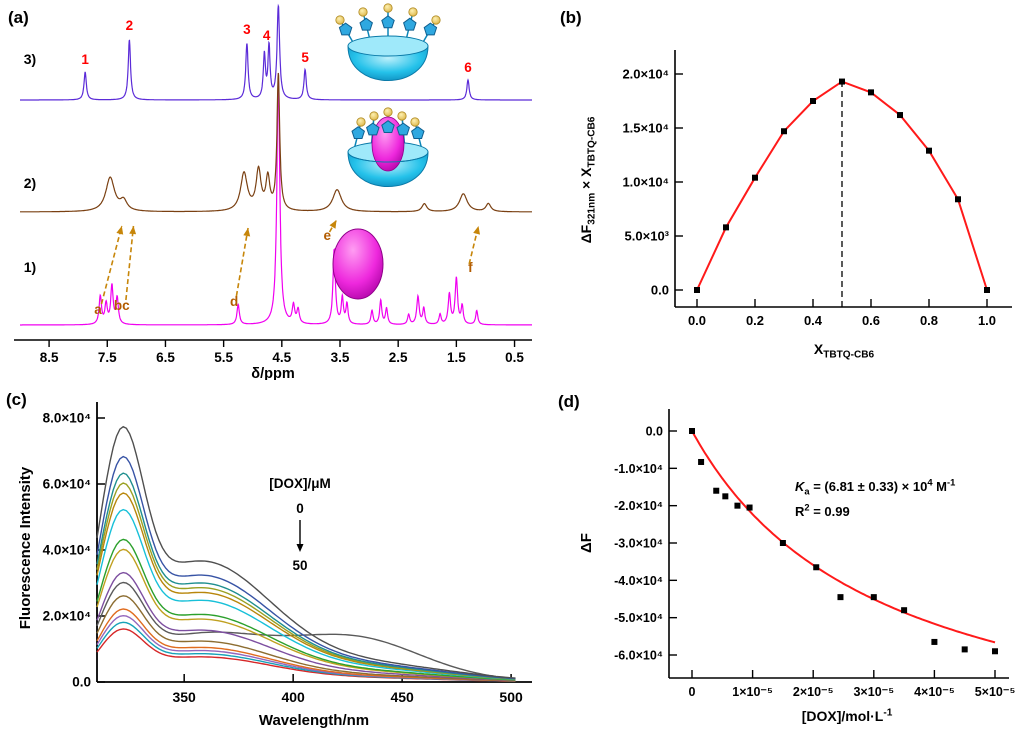  What do you see at coordinates (247, 29) in the screenshot?
I see `peak-number: 3` at bounding box center [247, 29].